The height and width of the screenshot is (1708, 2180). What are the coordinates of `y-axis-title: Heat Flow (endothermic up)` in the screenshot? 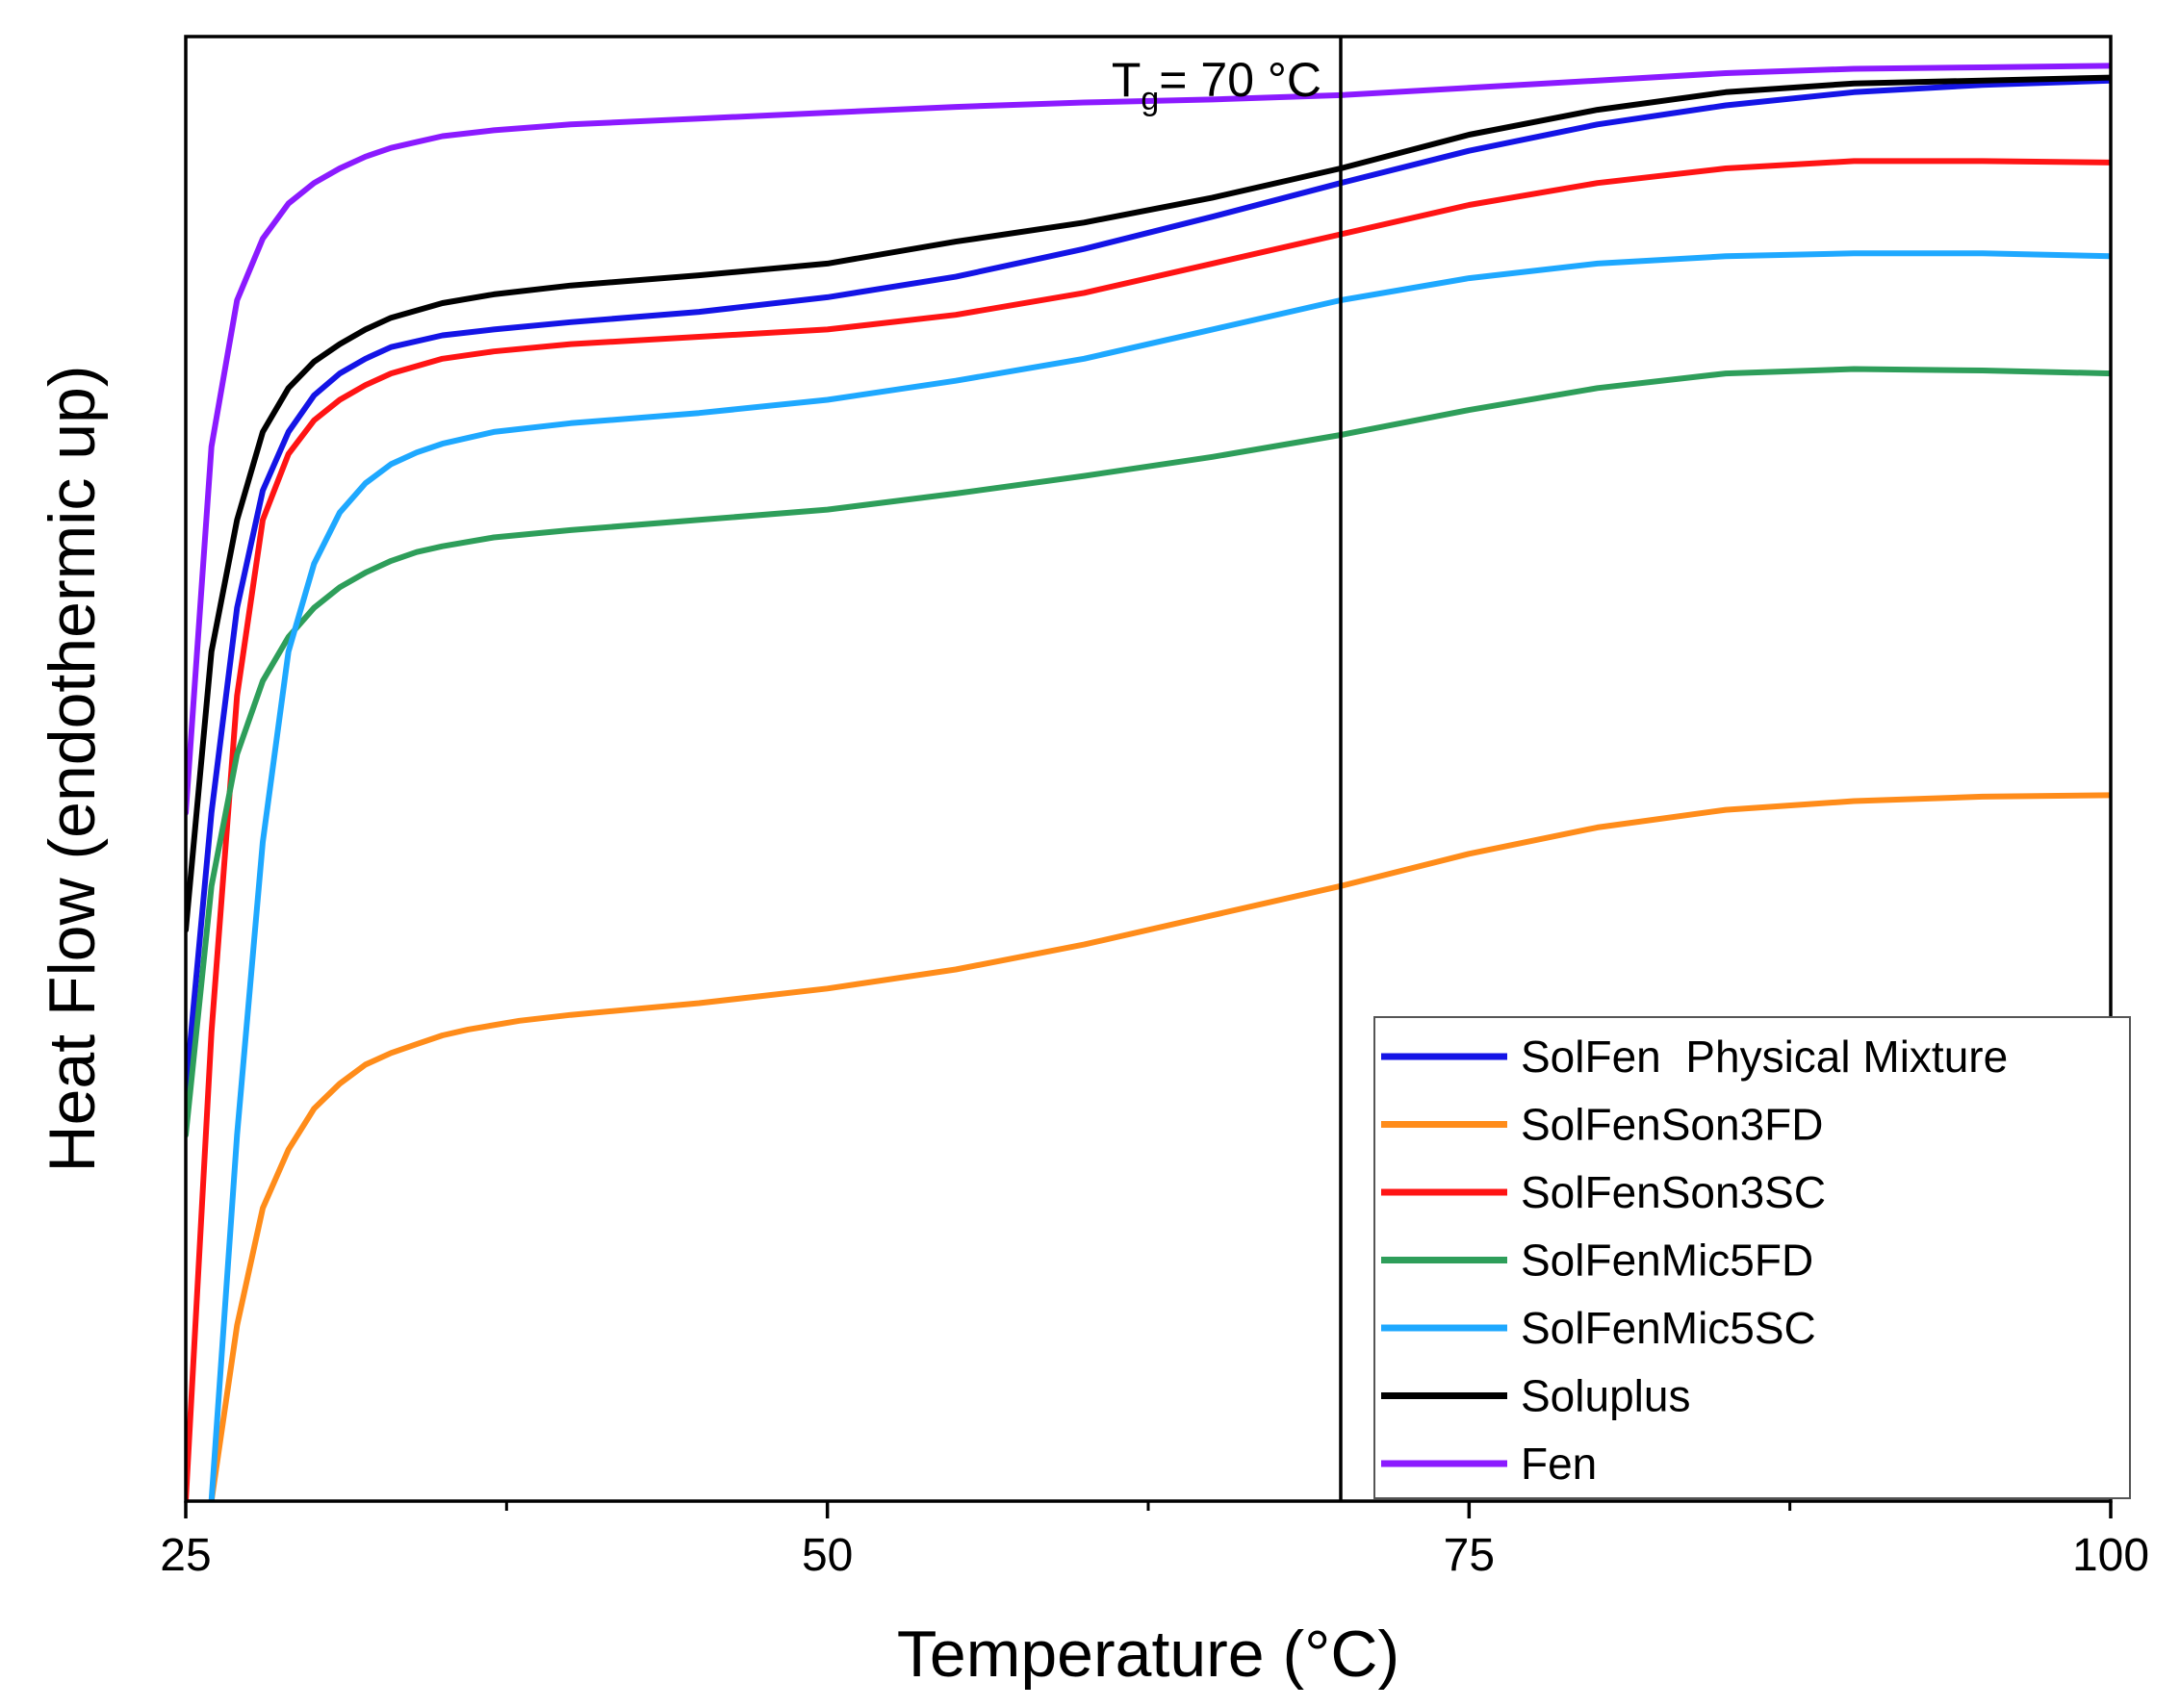 It's located at (72, 768).